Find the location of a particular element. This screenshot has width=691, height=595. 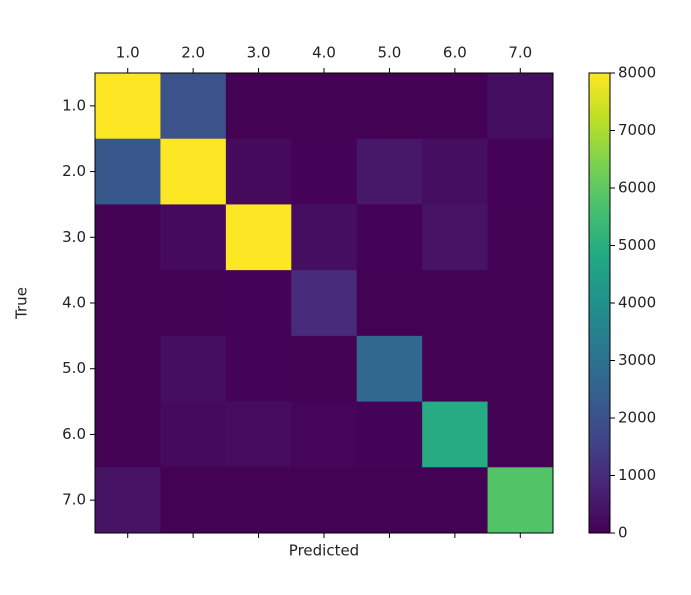

x-tick-label: 4.0 is located at coordinates (324, 53).